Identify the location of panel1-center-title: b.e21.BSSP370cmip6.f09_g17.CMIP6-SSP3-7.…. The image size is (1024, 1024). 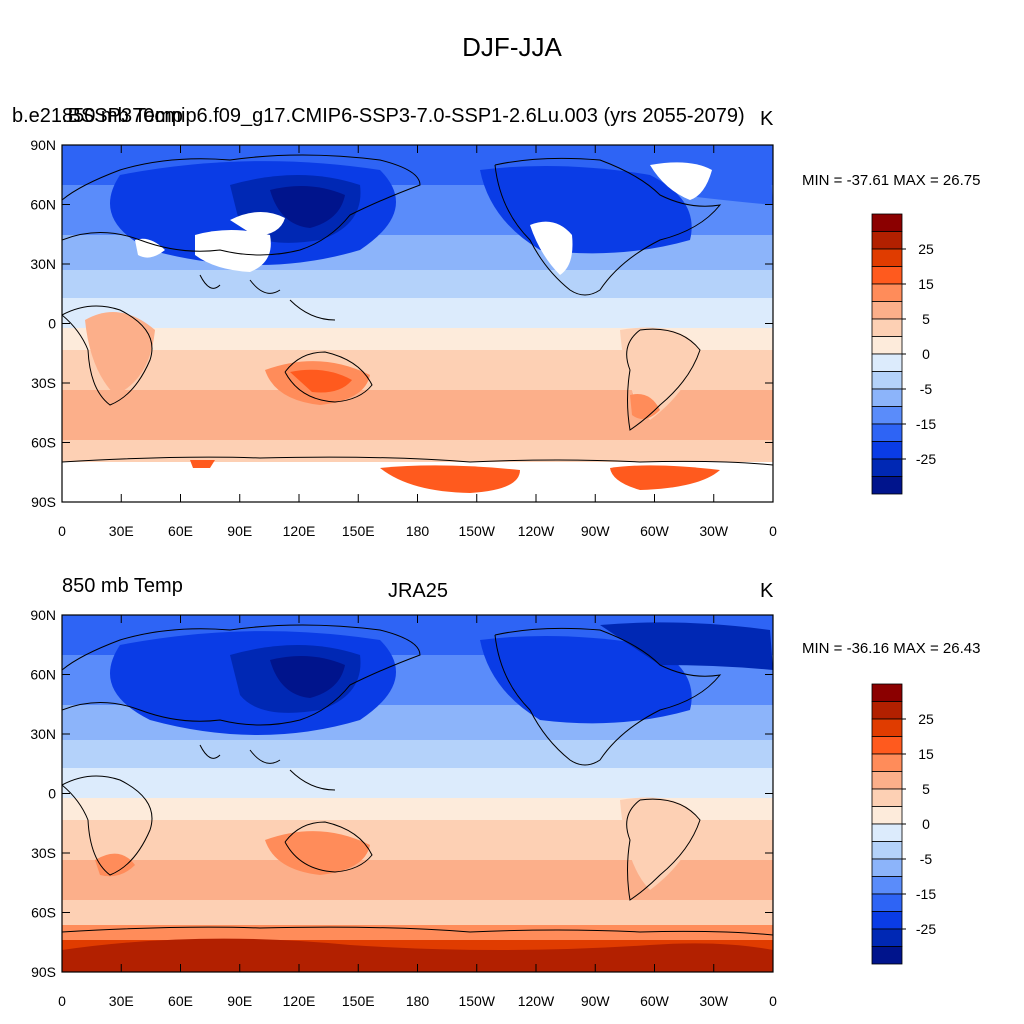
(378, 116).